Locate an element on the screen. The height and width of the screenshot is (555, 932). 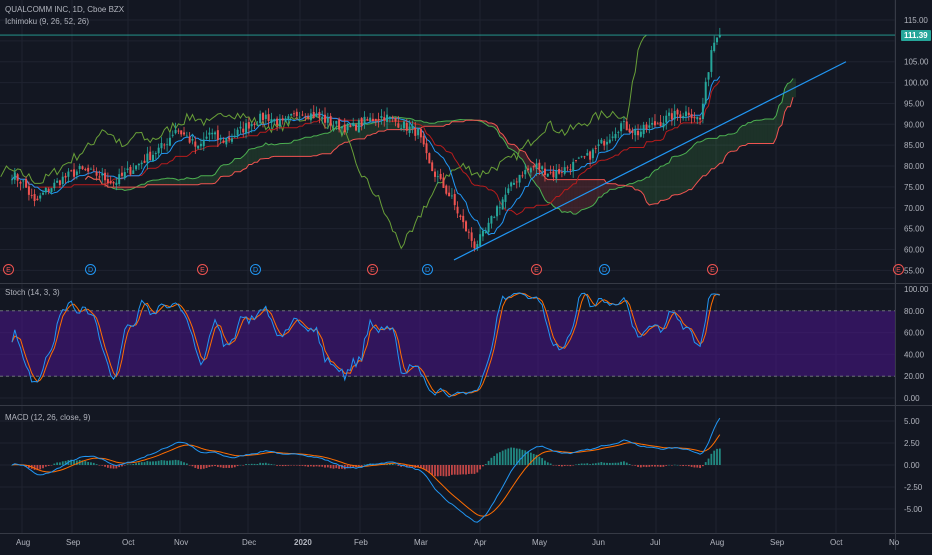
time-tick-label: Aug is located at coordinates (23, 542).